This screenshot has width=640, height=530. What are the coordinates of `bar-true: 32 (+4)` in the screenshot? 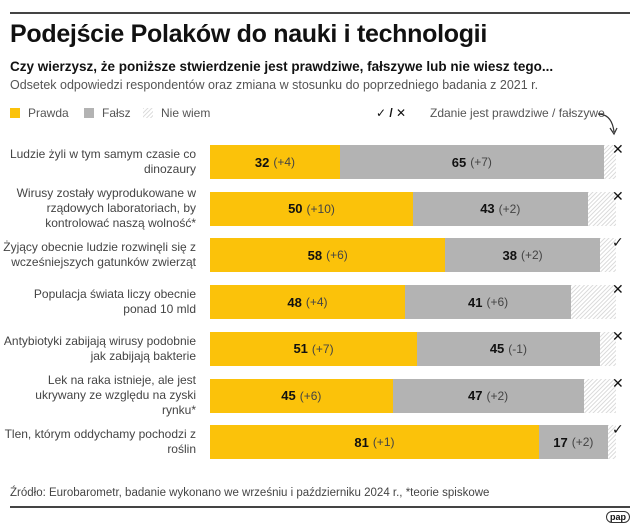 It's located at (275, 162).